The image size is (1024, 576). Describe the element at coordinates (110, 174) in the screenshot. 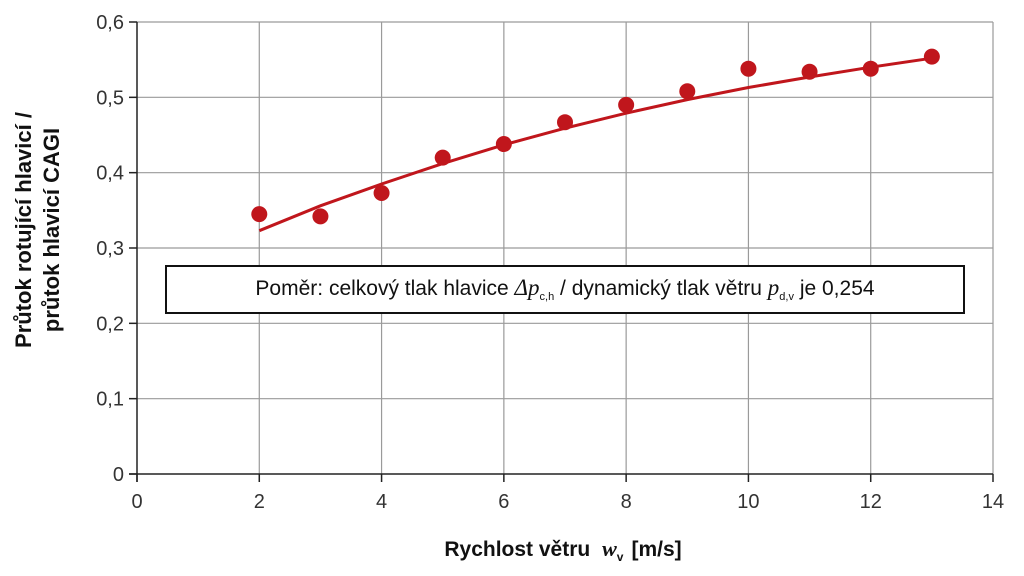

I see `y-tick-label: 0,4` at that location.